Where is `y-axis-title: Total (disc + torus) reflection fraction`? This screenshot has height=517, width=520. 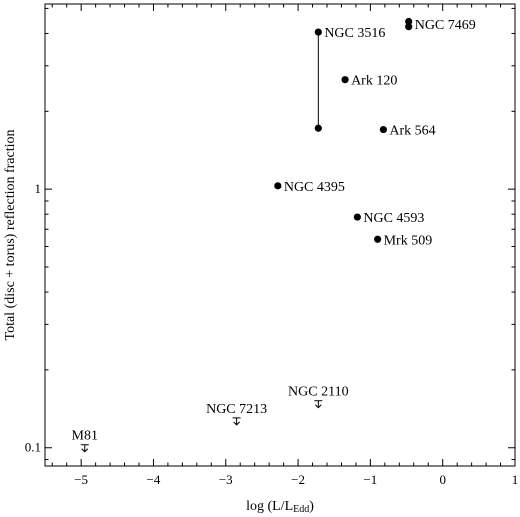 y-axis-title: Total (disc + torus) reflection fraction is located at coordinates (10, 234).